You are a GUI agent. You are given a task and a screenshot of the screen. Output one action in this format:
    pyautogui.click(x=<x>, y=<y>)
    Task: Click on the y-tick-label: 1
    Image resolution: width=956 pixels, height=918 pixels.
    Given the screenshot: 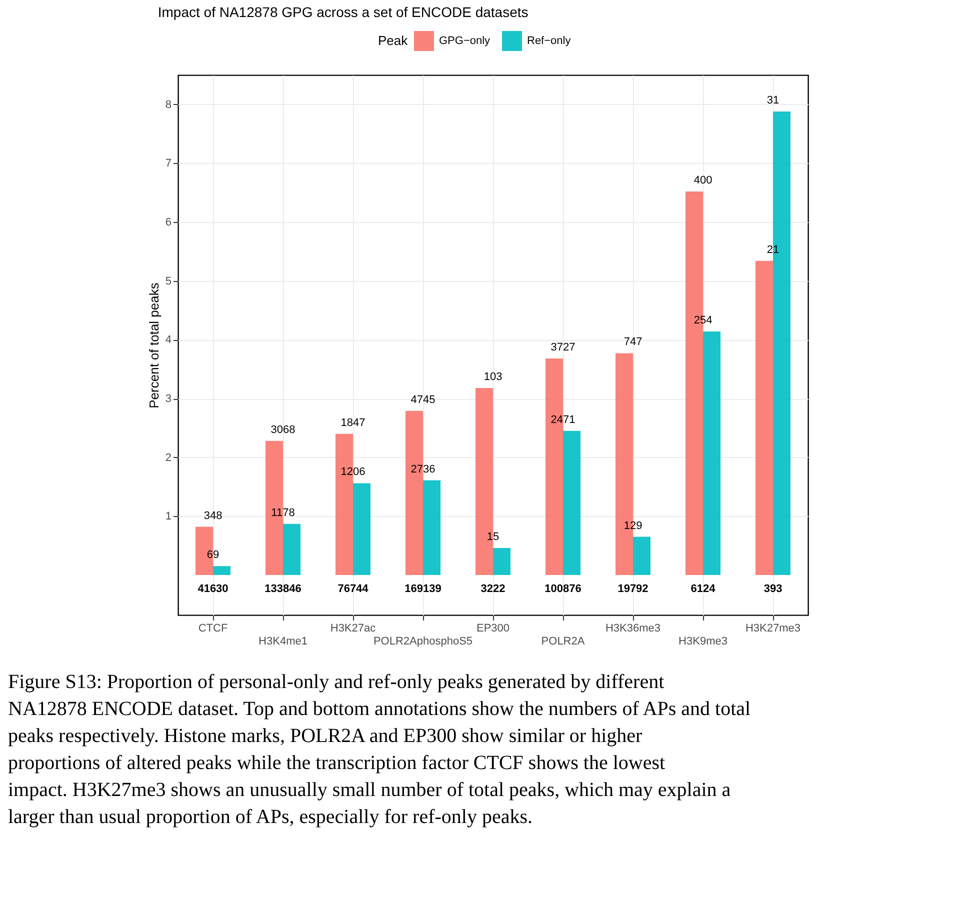 What is the action you would take?
    pyautogui.click(x=168, y=516)
    